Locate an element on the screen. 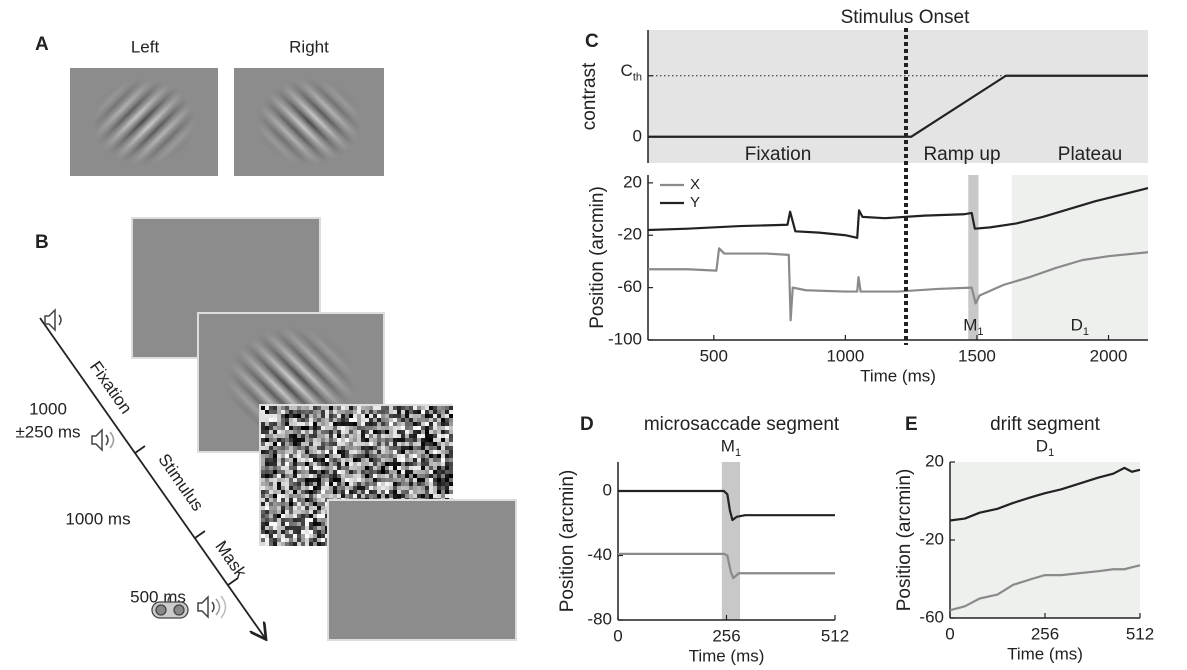  y-tick-label: 0 is located at coordinates (607, 490).